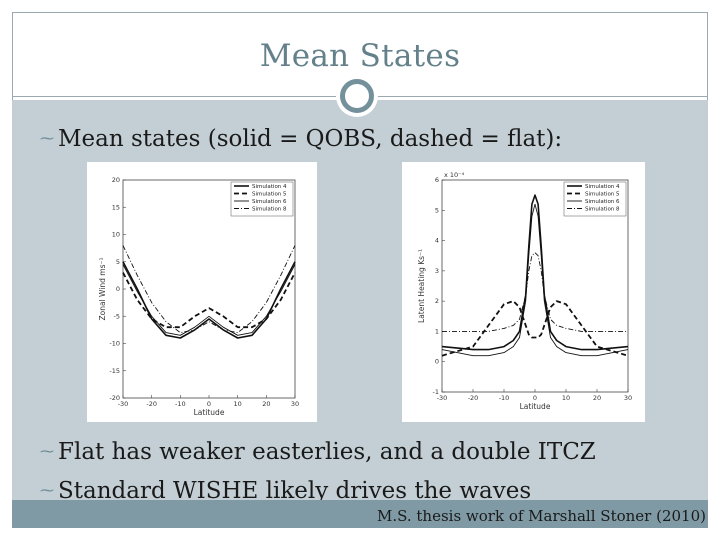 This screenshot has height=540, width=720. What do you see at coordinates (116, 235) in the screenshot?
I see `y-tick-label: 10` at bounding box center [116, 235].